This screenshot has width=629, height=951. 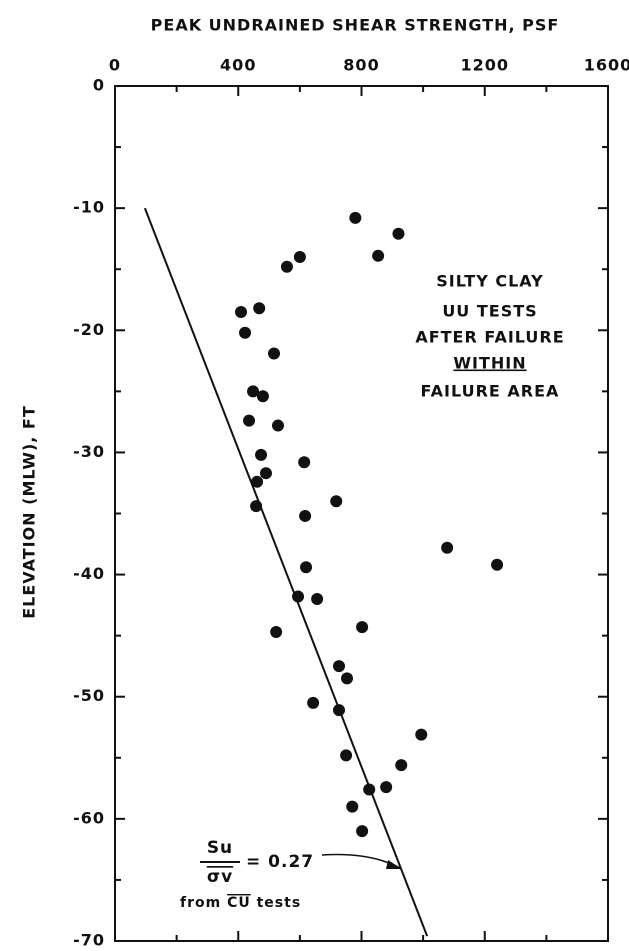 What do you see at coordinates (200, 903) in the screenshot?
I see `note-prefix: from` at bounding box center [200, 903].